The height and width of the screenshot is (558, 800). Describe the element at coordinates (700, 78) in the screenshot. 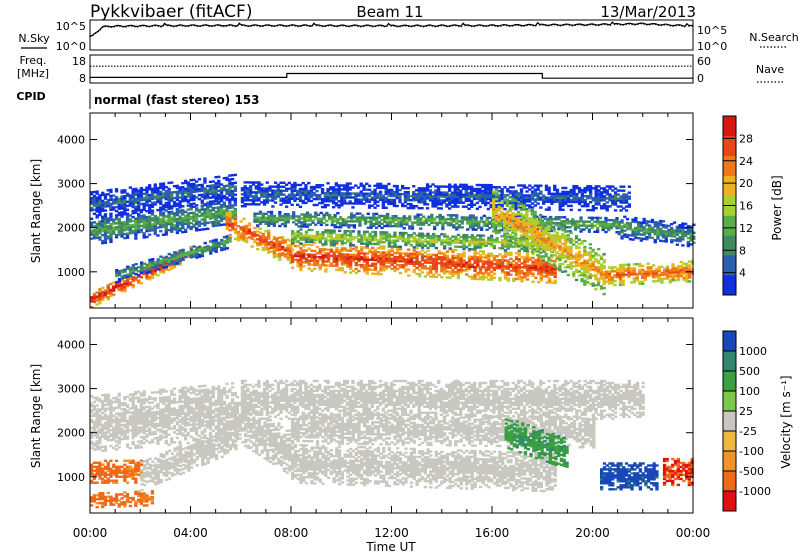

I see `nave-right-tick-bottom: 0` at that location.